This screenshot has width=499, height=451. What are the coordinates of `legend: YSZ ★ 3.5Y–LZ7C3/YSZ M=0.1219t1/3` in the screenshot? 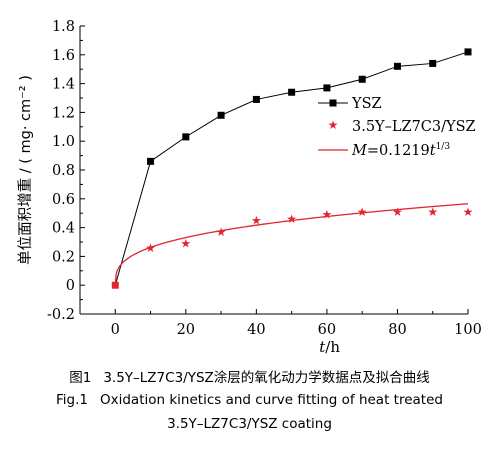 It's located at (397, 127).